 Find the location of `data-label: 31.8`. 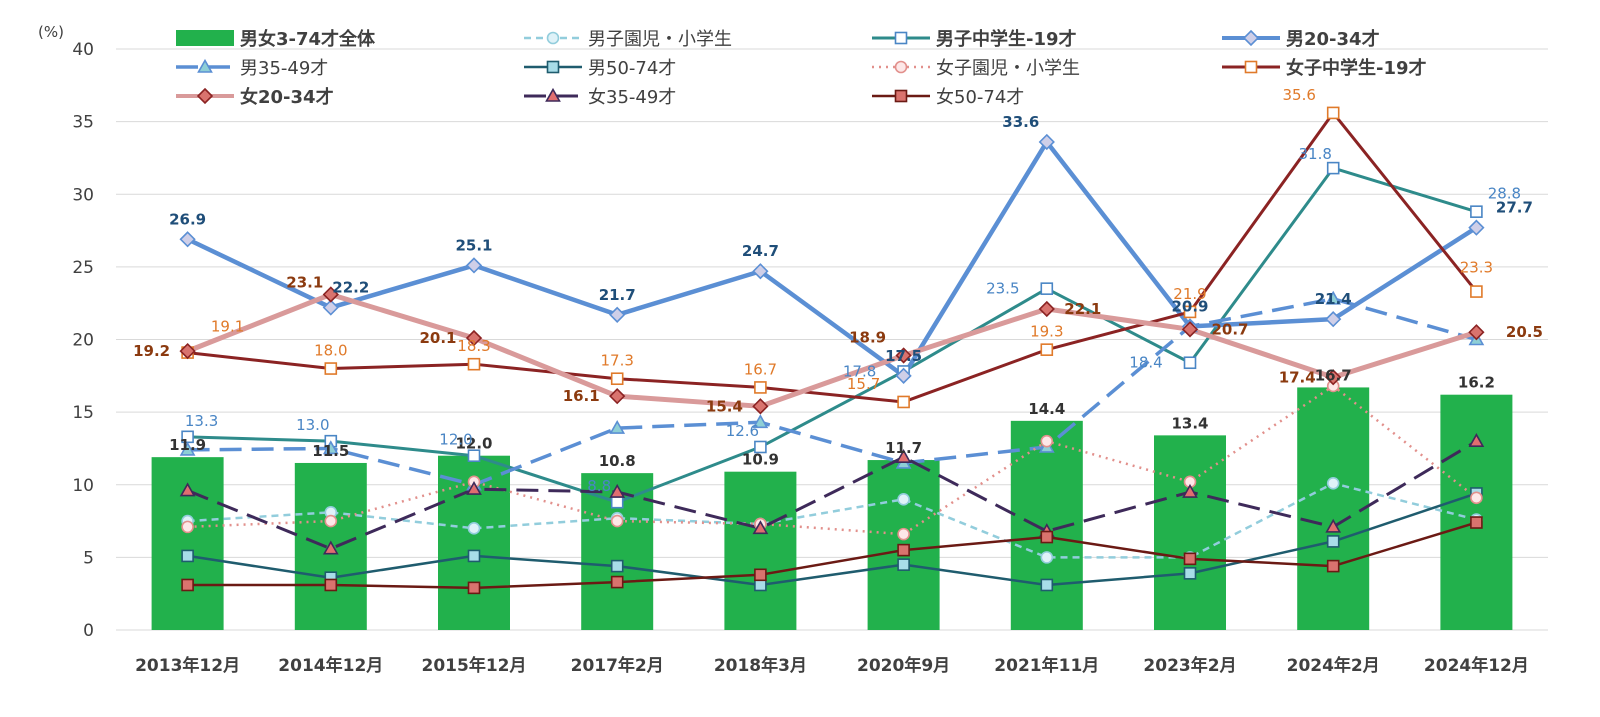

data-label: 31.8 is located at coordinates (1314, 154).